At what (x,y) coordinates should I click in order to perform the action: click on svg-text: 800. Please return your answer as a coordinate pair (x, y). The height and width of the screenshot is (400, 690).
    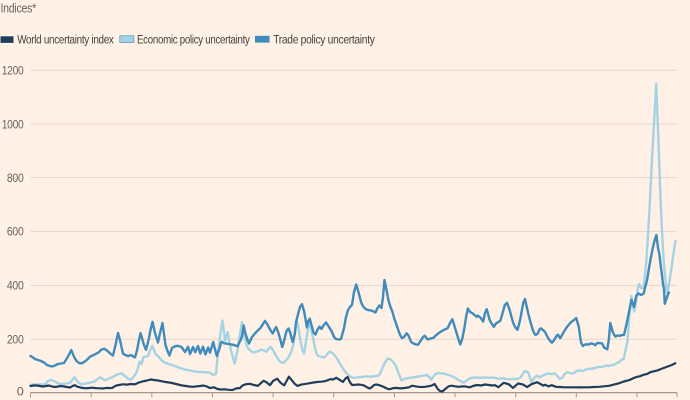
    Looking at the image, I should click on (15, 178).